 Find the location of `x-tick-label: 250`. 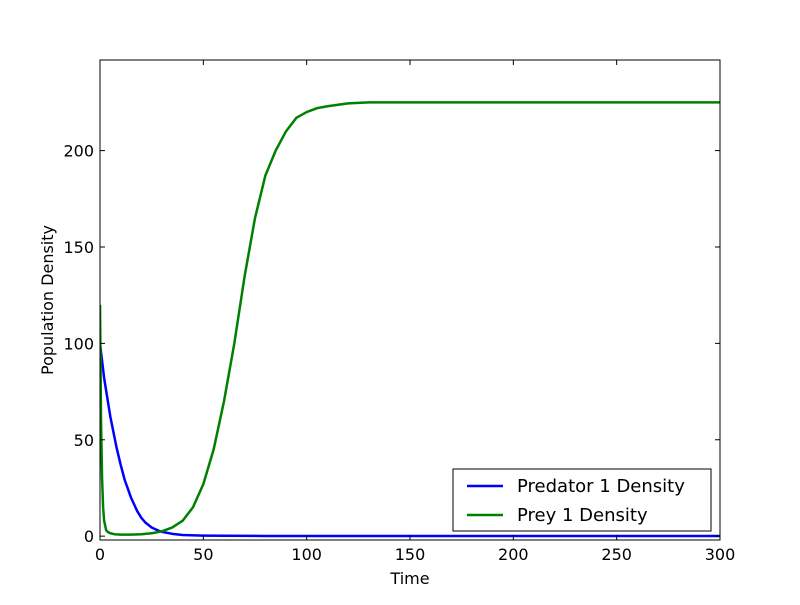

x-tick-label: 250 is located at coordinates (616, 554).